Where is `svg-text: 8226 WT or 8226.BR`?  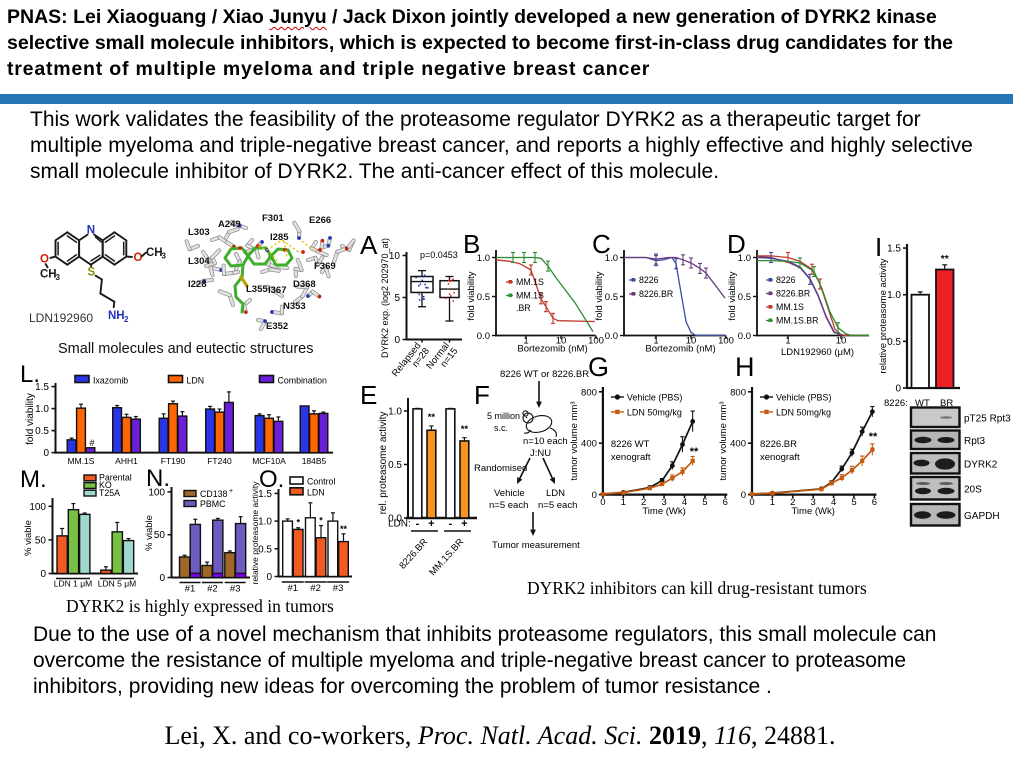
svg-text: 8226 WT or 8226.BR is located at coordinates (544, 374).